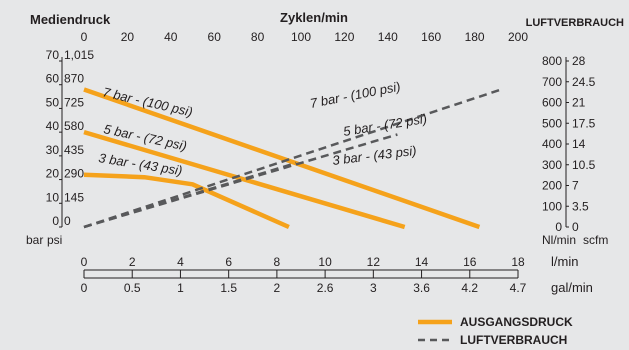 The height and width of the screenshot is (350, 629). What do you see at coordinates (564, 261) in the screenshot?
I see `bottom-1-unit-label: l/min` at bounding box center [564, 261].